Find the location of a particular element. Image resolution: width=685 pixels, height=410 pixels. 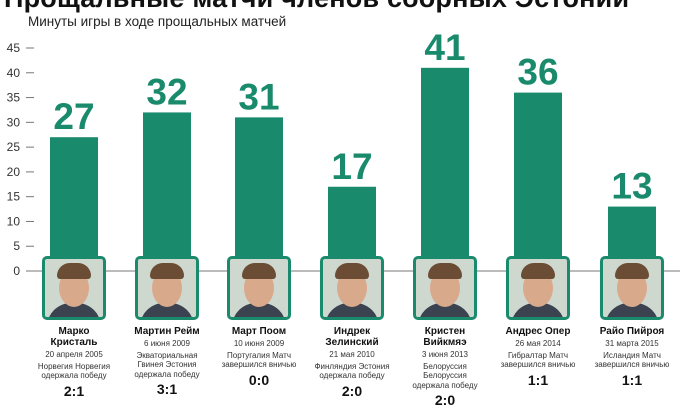

bar-value-label: 17 is located at coordinates (351, 166).